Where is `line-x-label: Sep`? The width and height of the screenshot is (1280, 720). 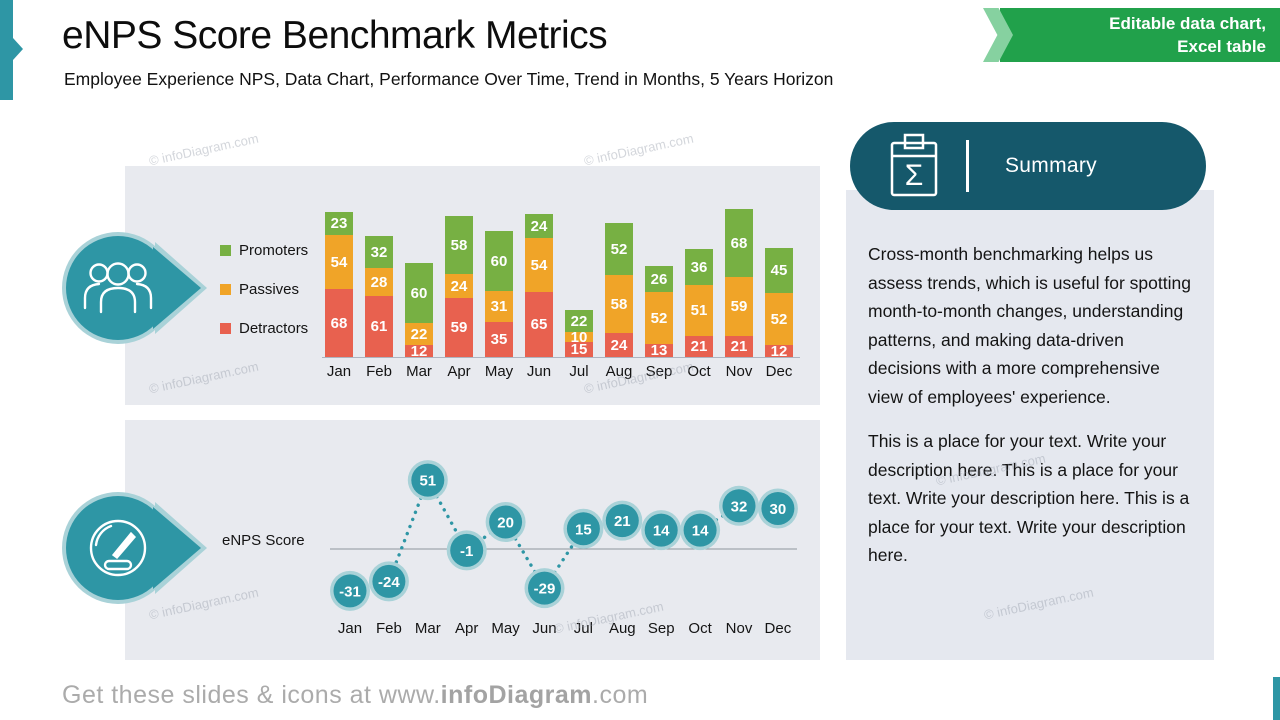 line-x-label: Sep is located at coordinates (661, 628).